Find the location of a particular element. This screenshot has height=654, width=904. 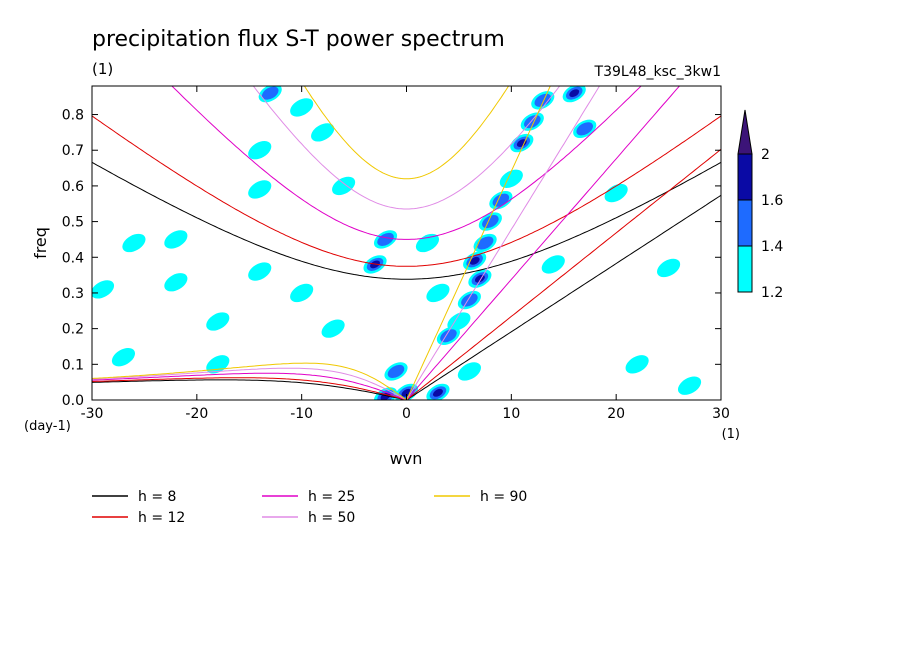

y-tick-label: 0.2 is located at coordinates (73, 330).